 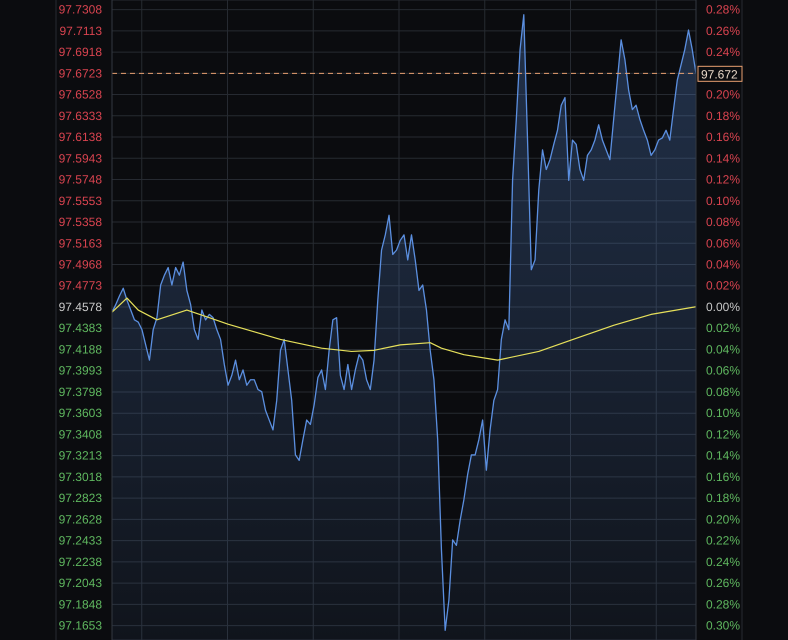 I want to click on y-tick-label: 97.3408, so click(x=80, y=434).